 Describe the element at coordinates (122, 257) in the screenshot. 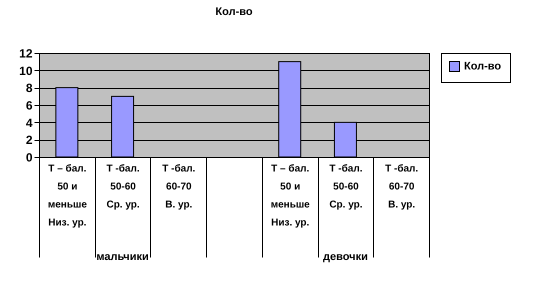

I see `text: мальчики` at that location.